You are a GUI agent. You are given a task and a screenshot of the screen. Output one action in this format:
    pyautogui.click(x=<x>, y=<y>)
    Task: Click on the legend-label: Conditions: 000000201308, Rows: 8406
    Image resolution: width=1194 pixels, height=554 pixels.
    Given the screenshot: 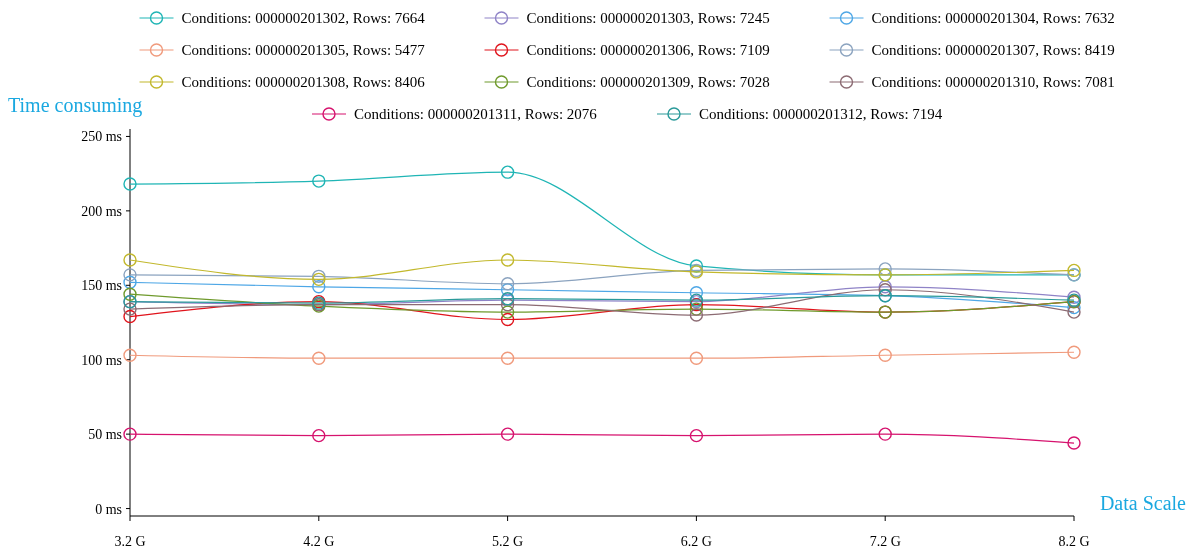 What is the action you would take?
    pyautogui.click(x=303, y=82)
    